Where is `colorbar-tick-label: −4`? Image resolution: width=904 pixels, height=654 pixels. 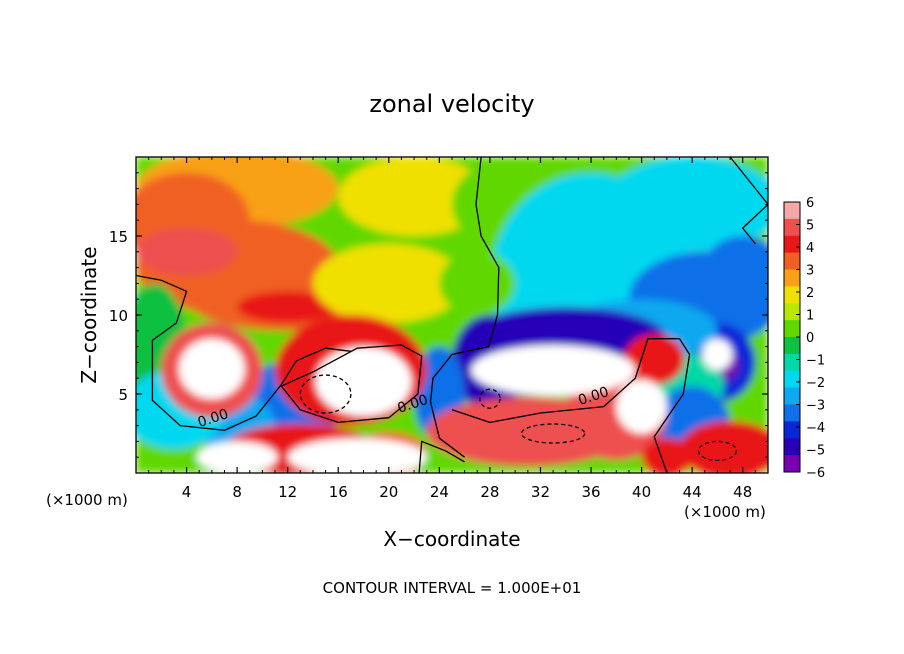 colorbar-tick-label: −4 is located at coordinates (815, 428).